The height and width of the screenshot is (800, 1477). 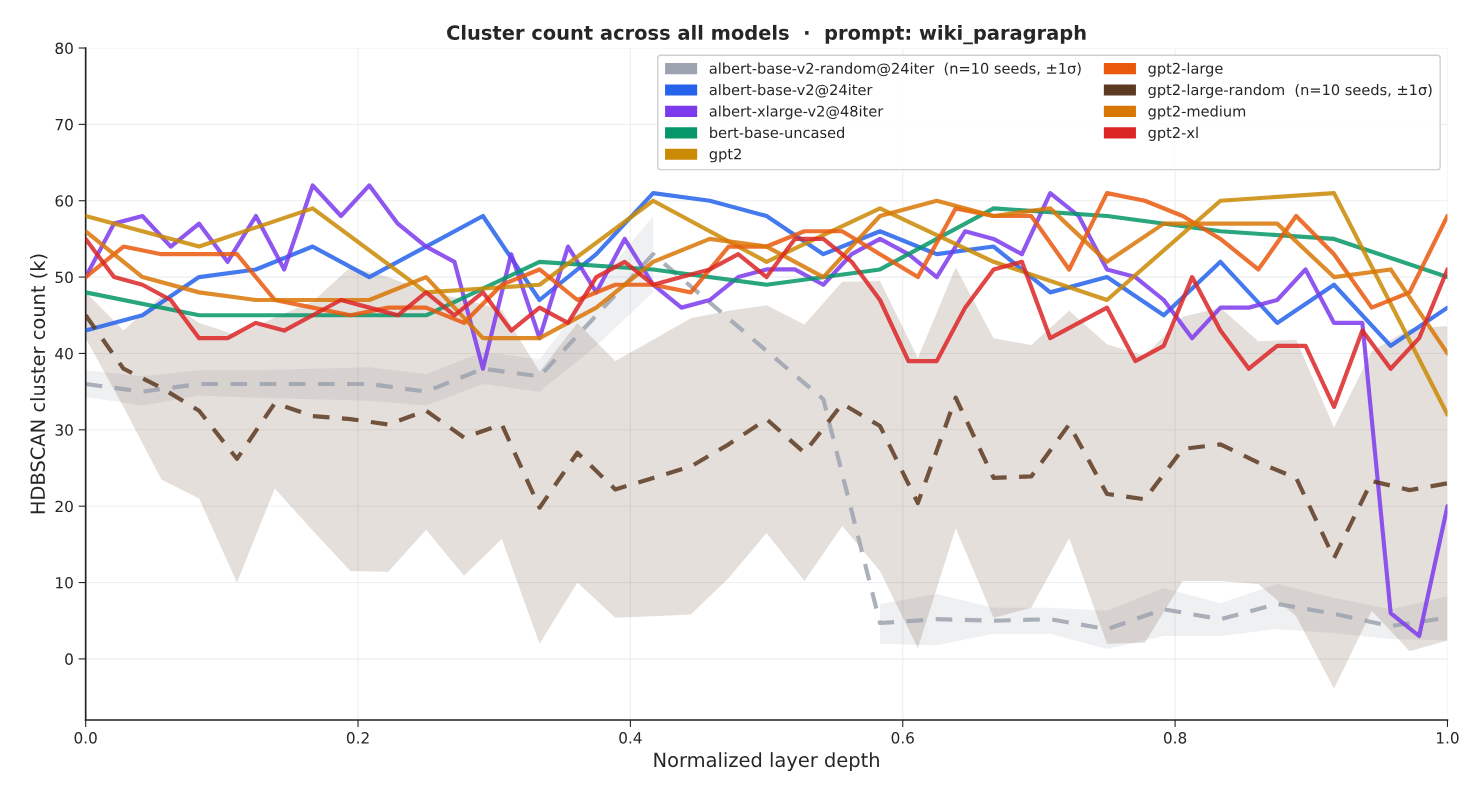 What do you see at coordinates (1290, 91) in the screenshot?
I see `legend-label: gpt2-large-random (n=10 seeds, ±1σ)` at bounding box center [1290, 91].